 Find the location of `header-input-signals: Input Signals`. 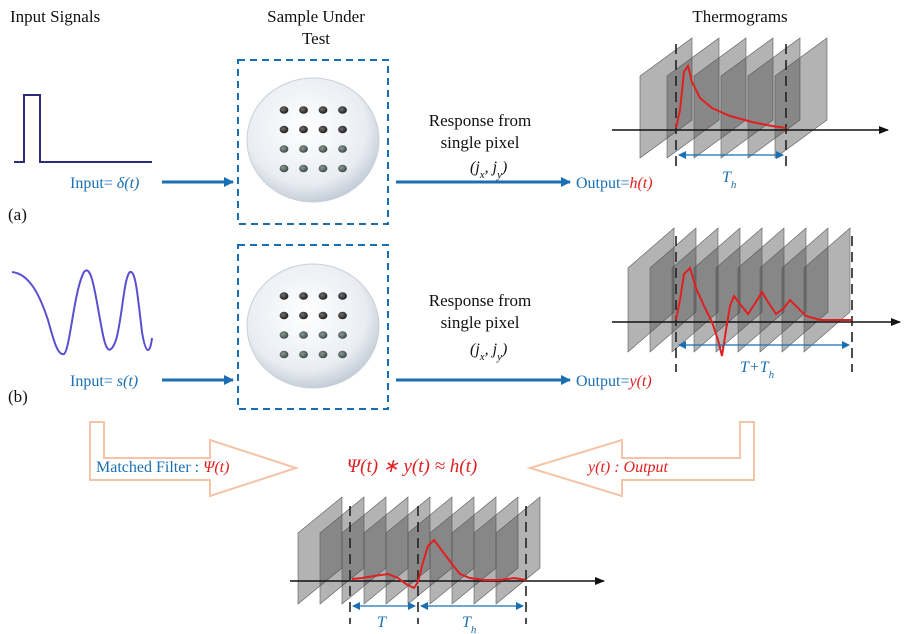

header-input-signals: Input Signals is located at coordinates (55, 16).